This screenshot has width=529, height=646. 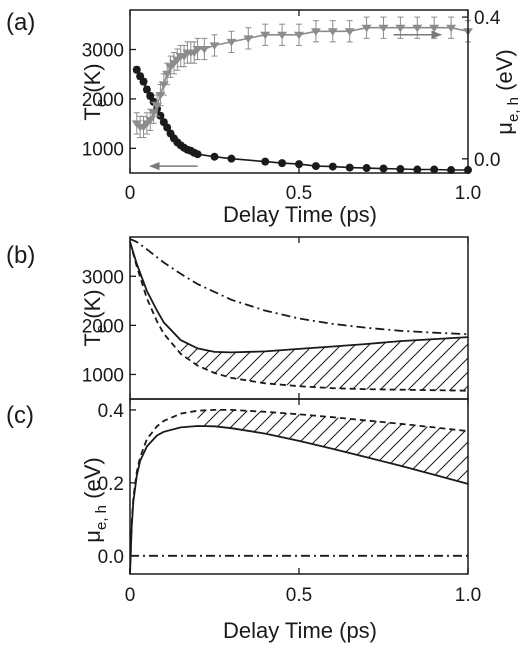 What do you see at coordinates (300, 214) in the screenshot?
I see `panel-a-xlabel: Delay Time (ps)` at bounding box center [300, 214].